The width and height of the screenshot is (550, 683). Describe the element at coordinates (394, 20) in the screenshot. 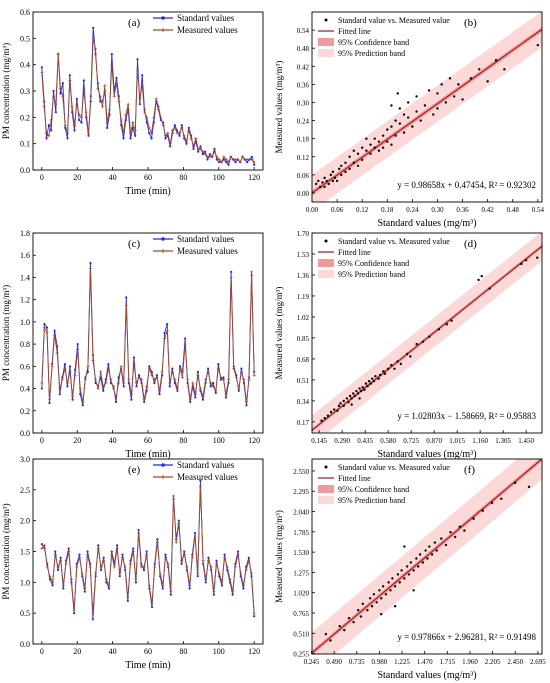

I see `legend-label: Standard value vs. Measured value` at that location.